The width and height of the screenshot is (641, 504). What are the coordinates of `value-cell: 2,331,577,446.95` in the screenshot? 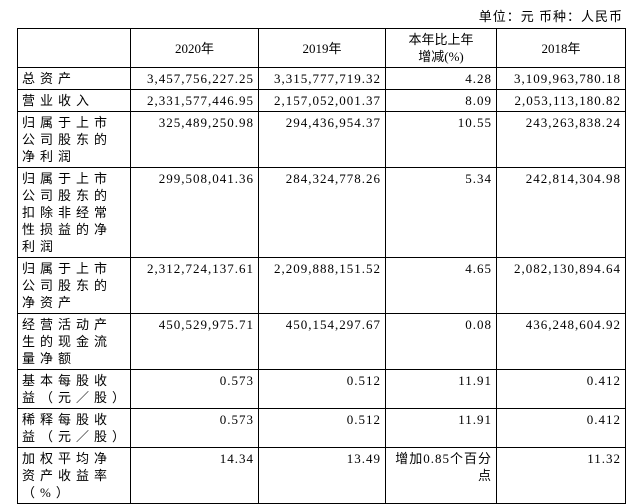 It's located at (194, 100).